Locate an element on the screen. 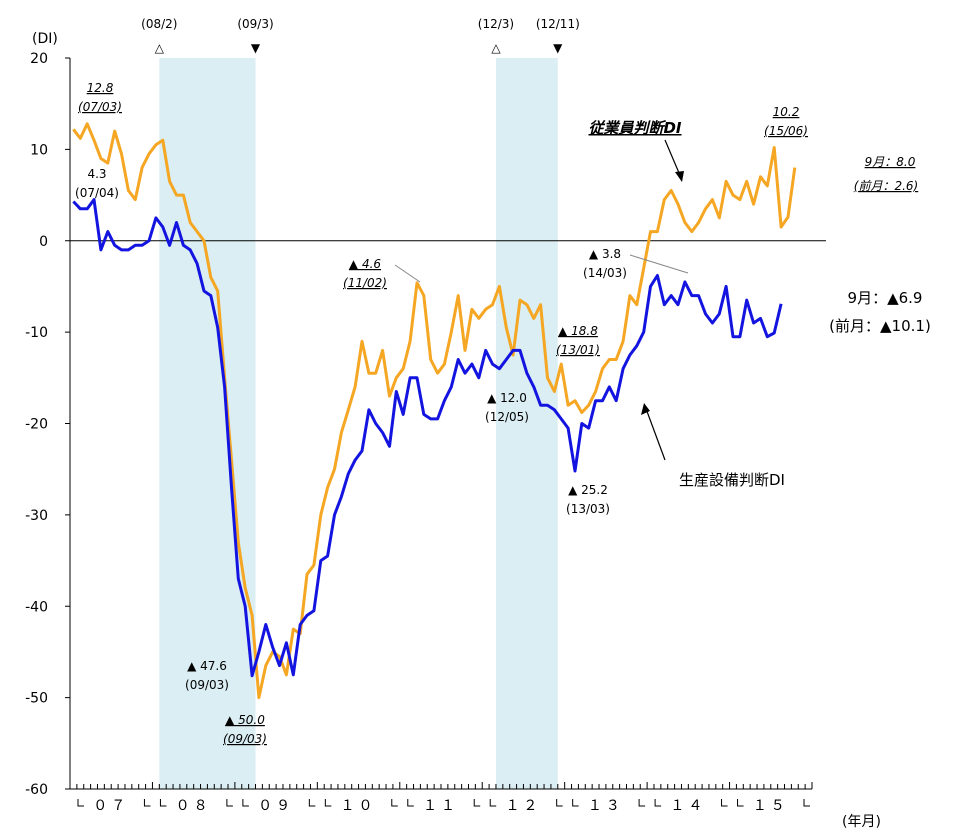 This screenshot has height=833, width=955. annotation-date: (15/06) is located at coordinates (786, 131).